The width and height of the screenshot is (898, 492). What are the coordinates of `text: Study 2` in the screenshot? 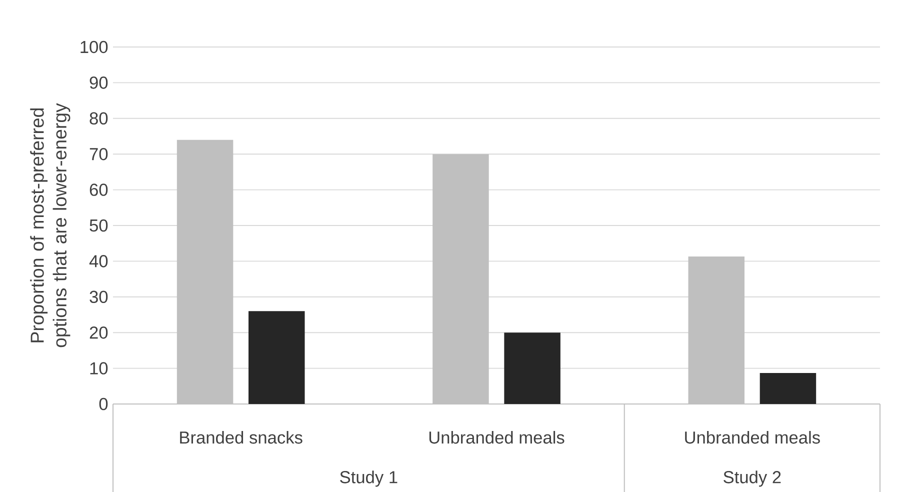 It's located at (752, 478).